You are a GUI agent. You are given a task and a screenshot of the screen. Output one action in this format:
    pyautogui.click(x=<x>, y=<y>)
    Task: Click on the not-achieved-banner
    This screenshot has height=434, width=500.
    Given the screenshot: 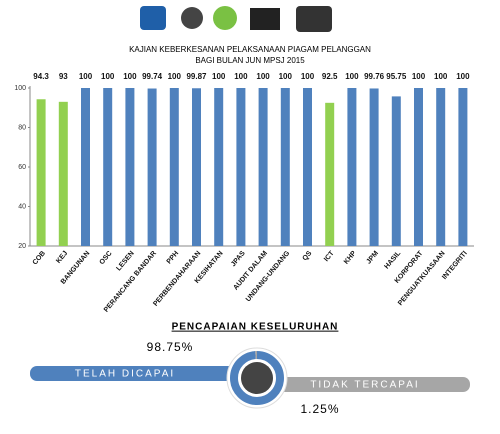 What is the action you would take?
    pyautogui.click(x=367, y=384)
    